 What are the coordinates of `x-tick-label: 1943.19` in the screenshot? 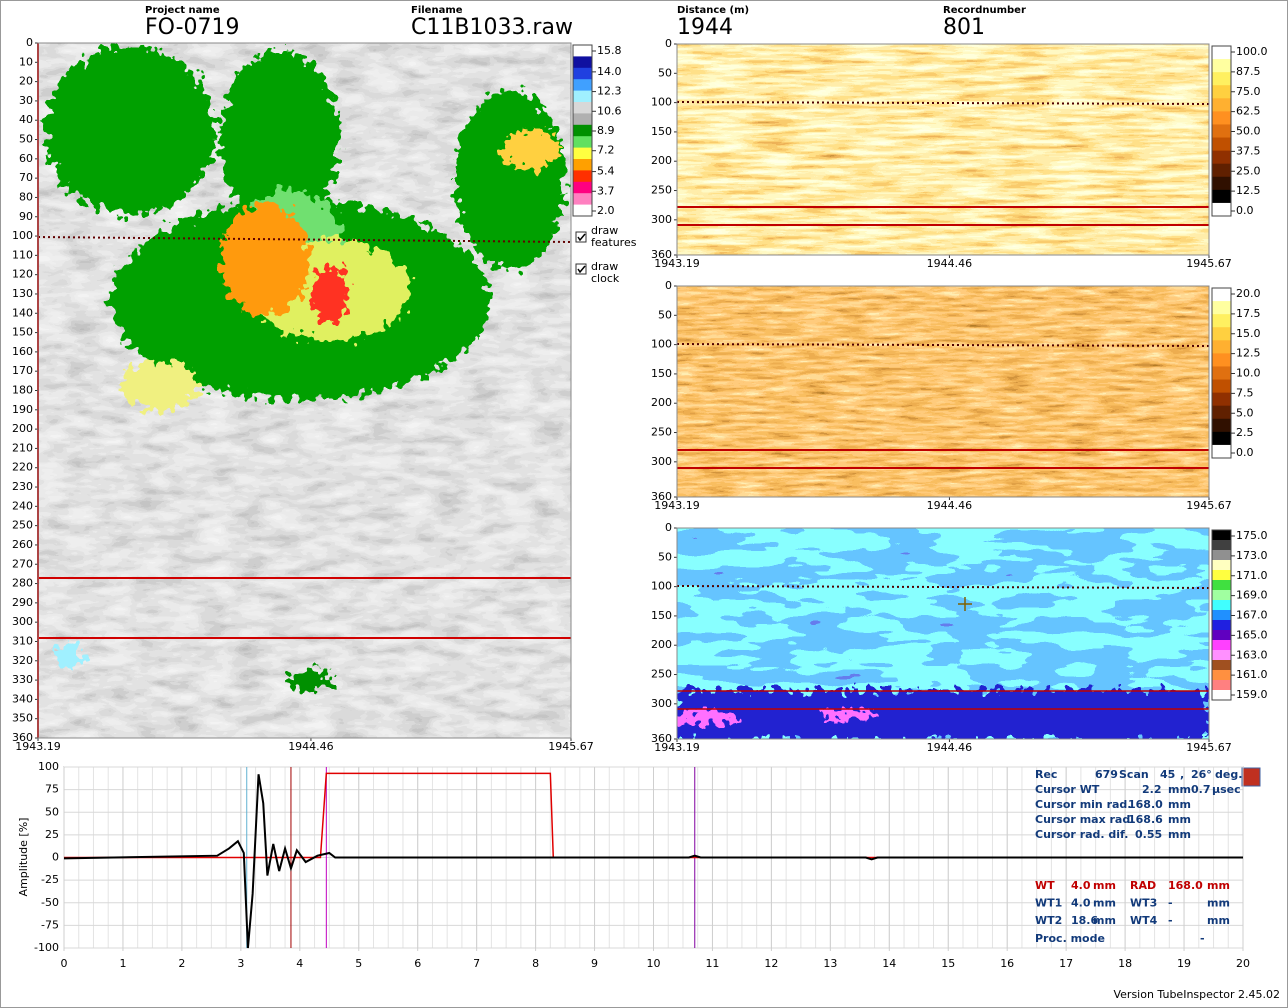 It's located at (677, 263).